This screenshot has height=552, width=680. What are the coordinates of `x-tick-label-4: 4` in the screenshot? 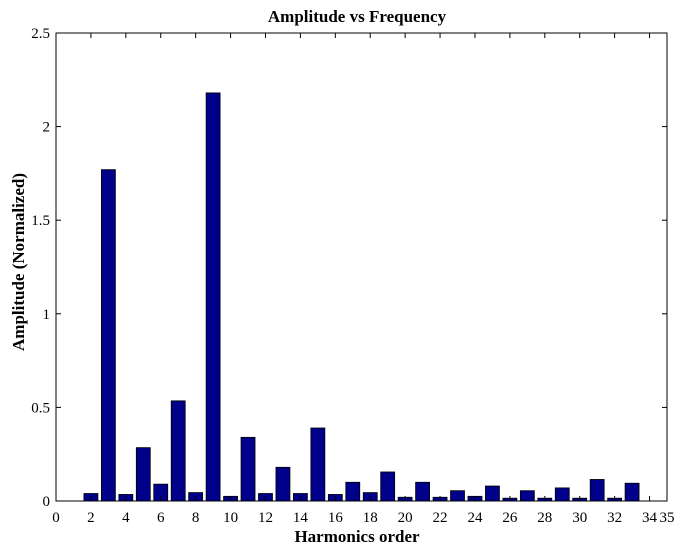 It's located at (126, 518).